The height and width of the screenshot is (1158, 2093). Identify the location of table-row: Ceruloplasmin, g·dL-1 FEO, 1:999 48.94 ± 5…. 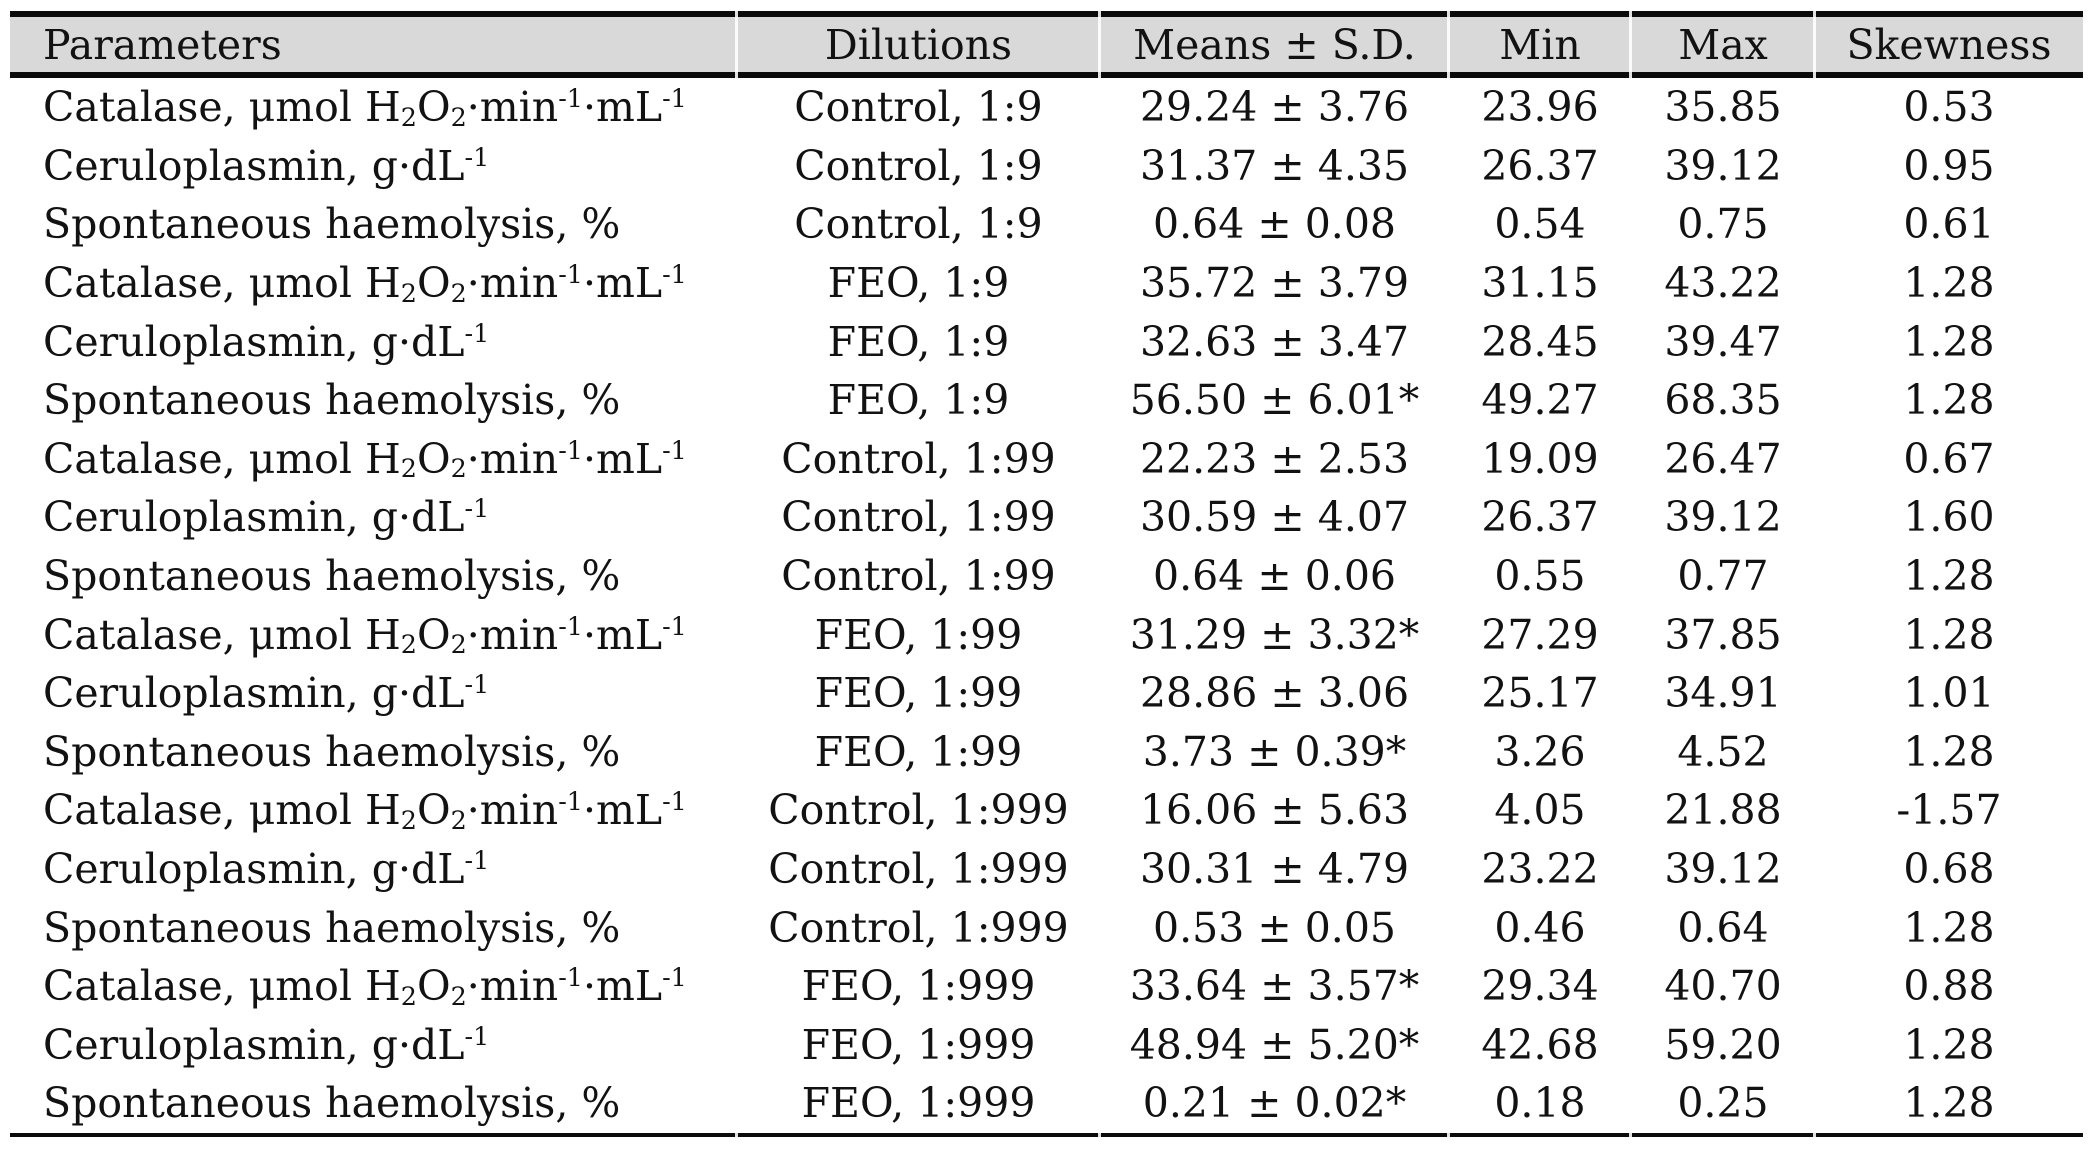
(1046, 1045).